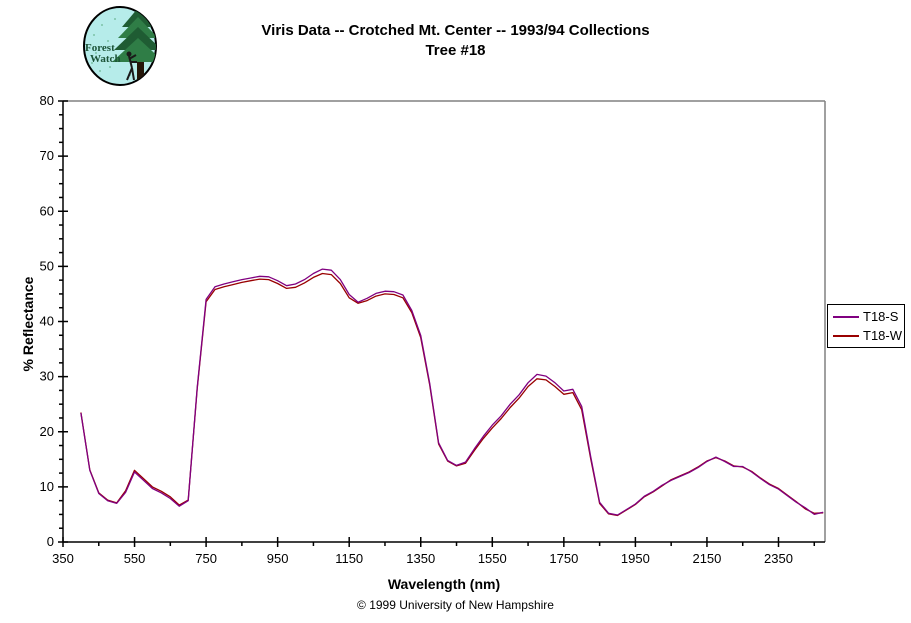  I want to click on legend-label-t18-s: T18-S, so click(881, 316).